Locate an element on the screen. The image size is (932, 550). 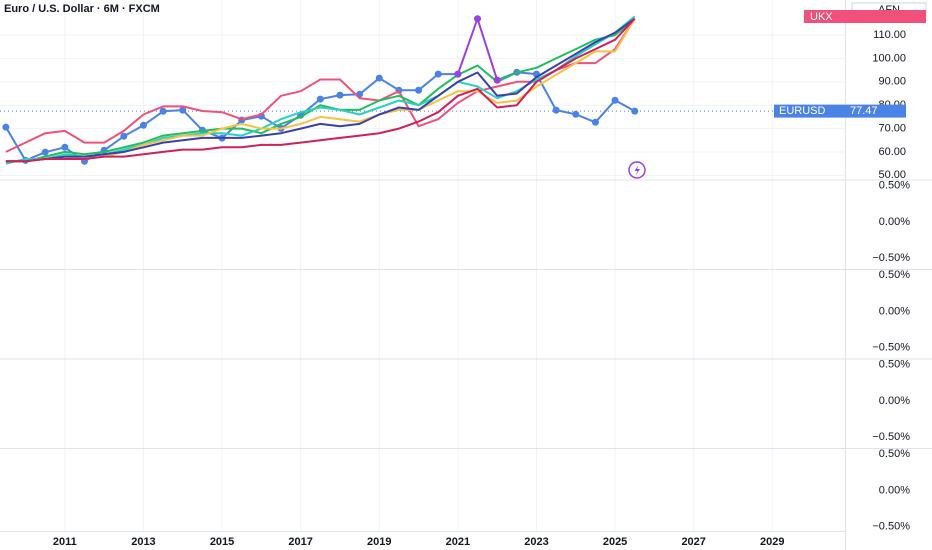
y-tick-label: 90.00 is located at coordinates (892, 82).